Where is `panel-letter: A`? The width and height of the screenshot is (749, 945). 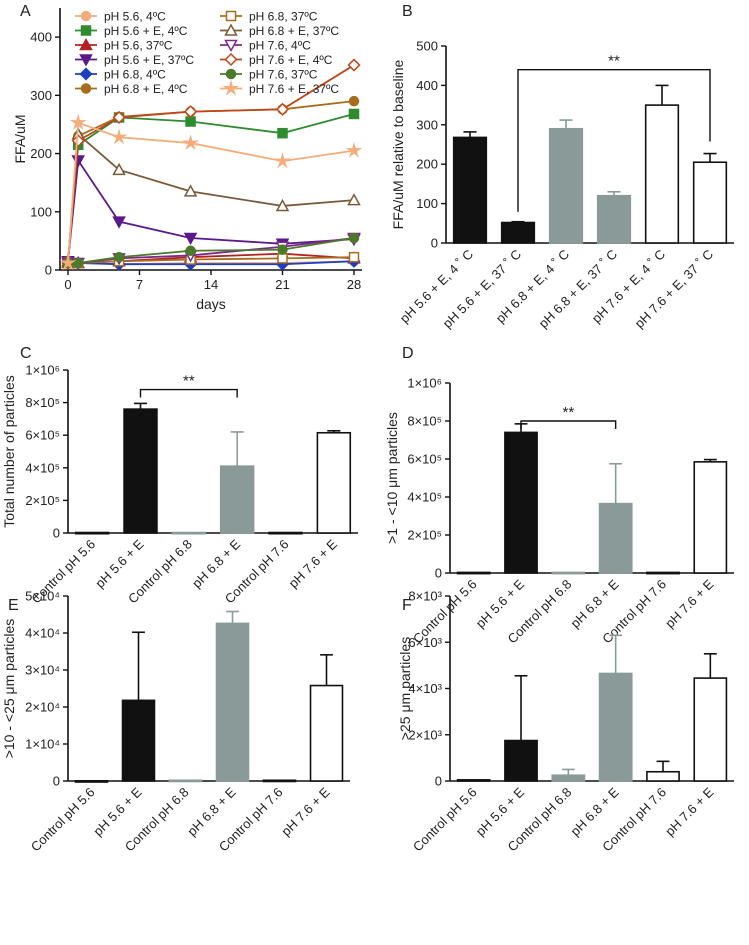
panel-letter: A is located at coordinates (25, 11).